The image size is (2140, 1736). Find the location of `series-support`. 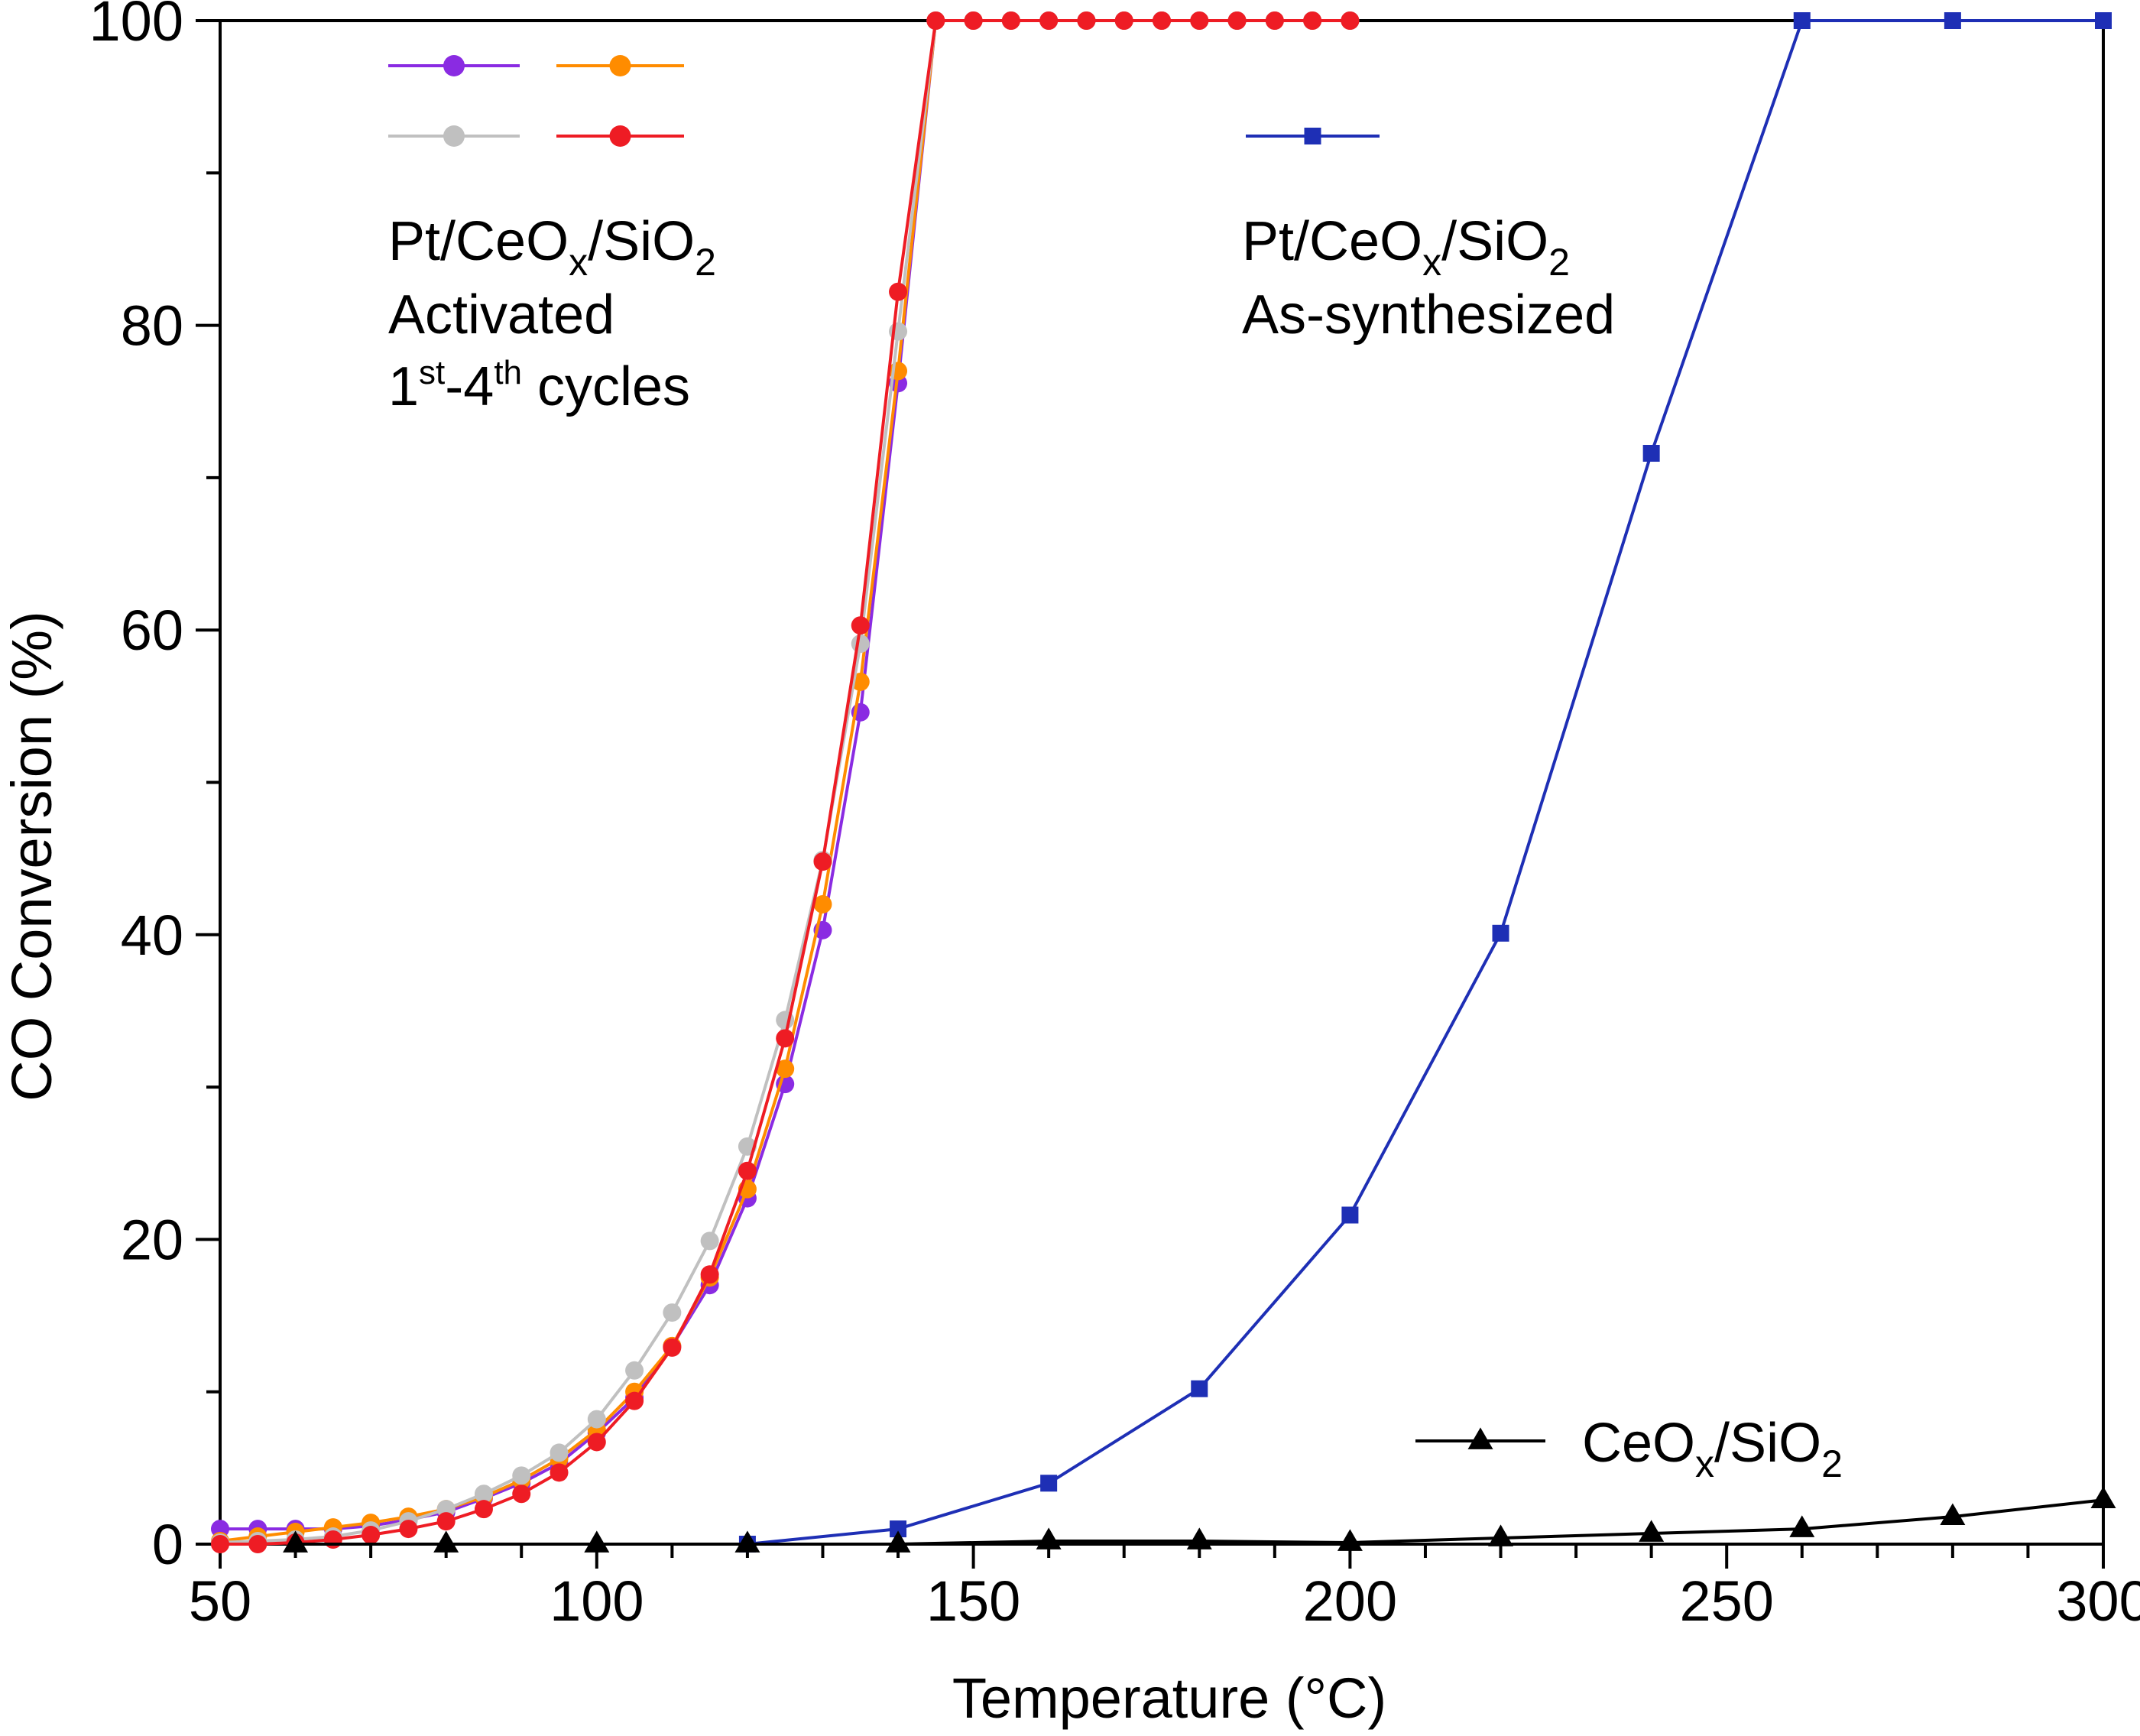

series-support is located at coordinates (1199, 1519).